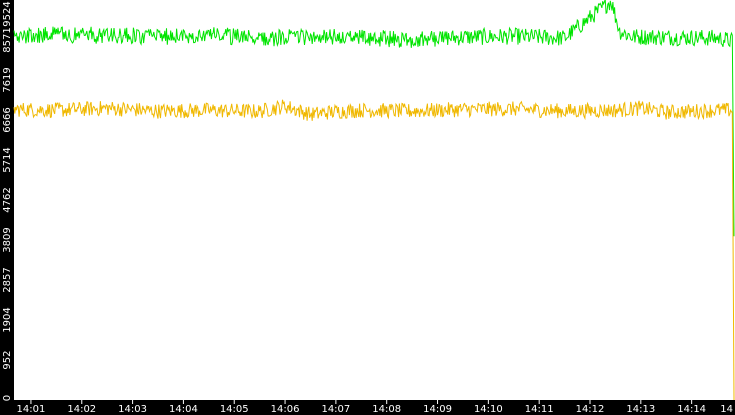 The image size is (735, 415). Describe the element at coordinates (7, 119) in the screenshot. I see `y-tick-label: 6666` at that location.